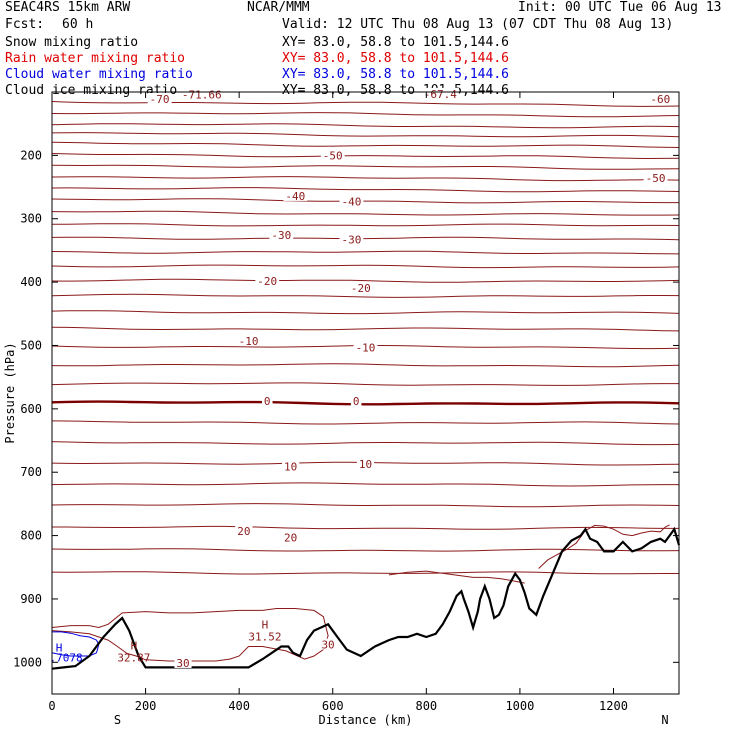 The height and width of the screenshot is (740, 740). I want to click on isotherm-label: 20, so click(290, 537).